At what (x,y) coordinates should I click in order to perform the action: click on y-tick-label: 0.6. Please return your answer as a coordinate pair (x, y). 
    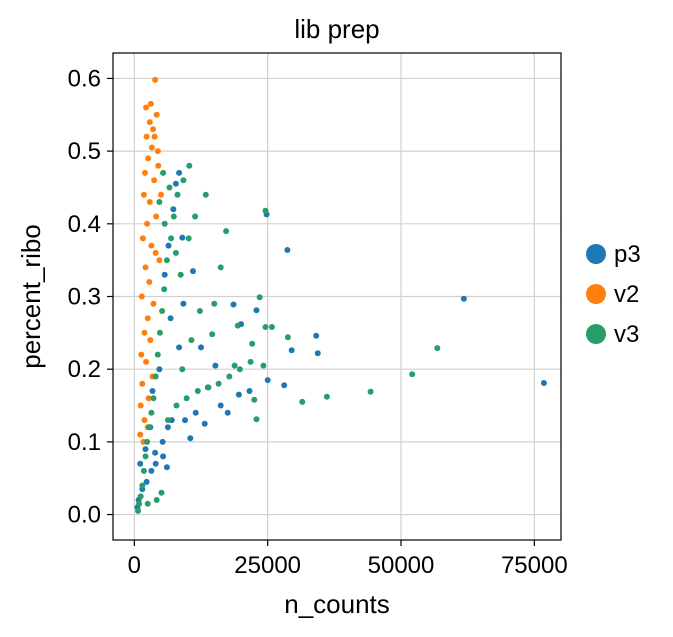
    Looking at the image, I should click on (84, 78).